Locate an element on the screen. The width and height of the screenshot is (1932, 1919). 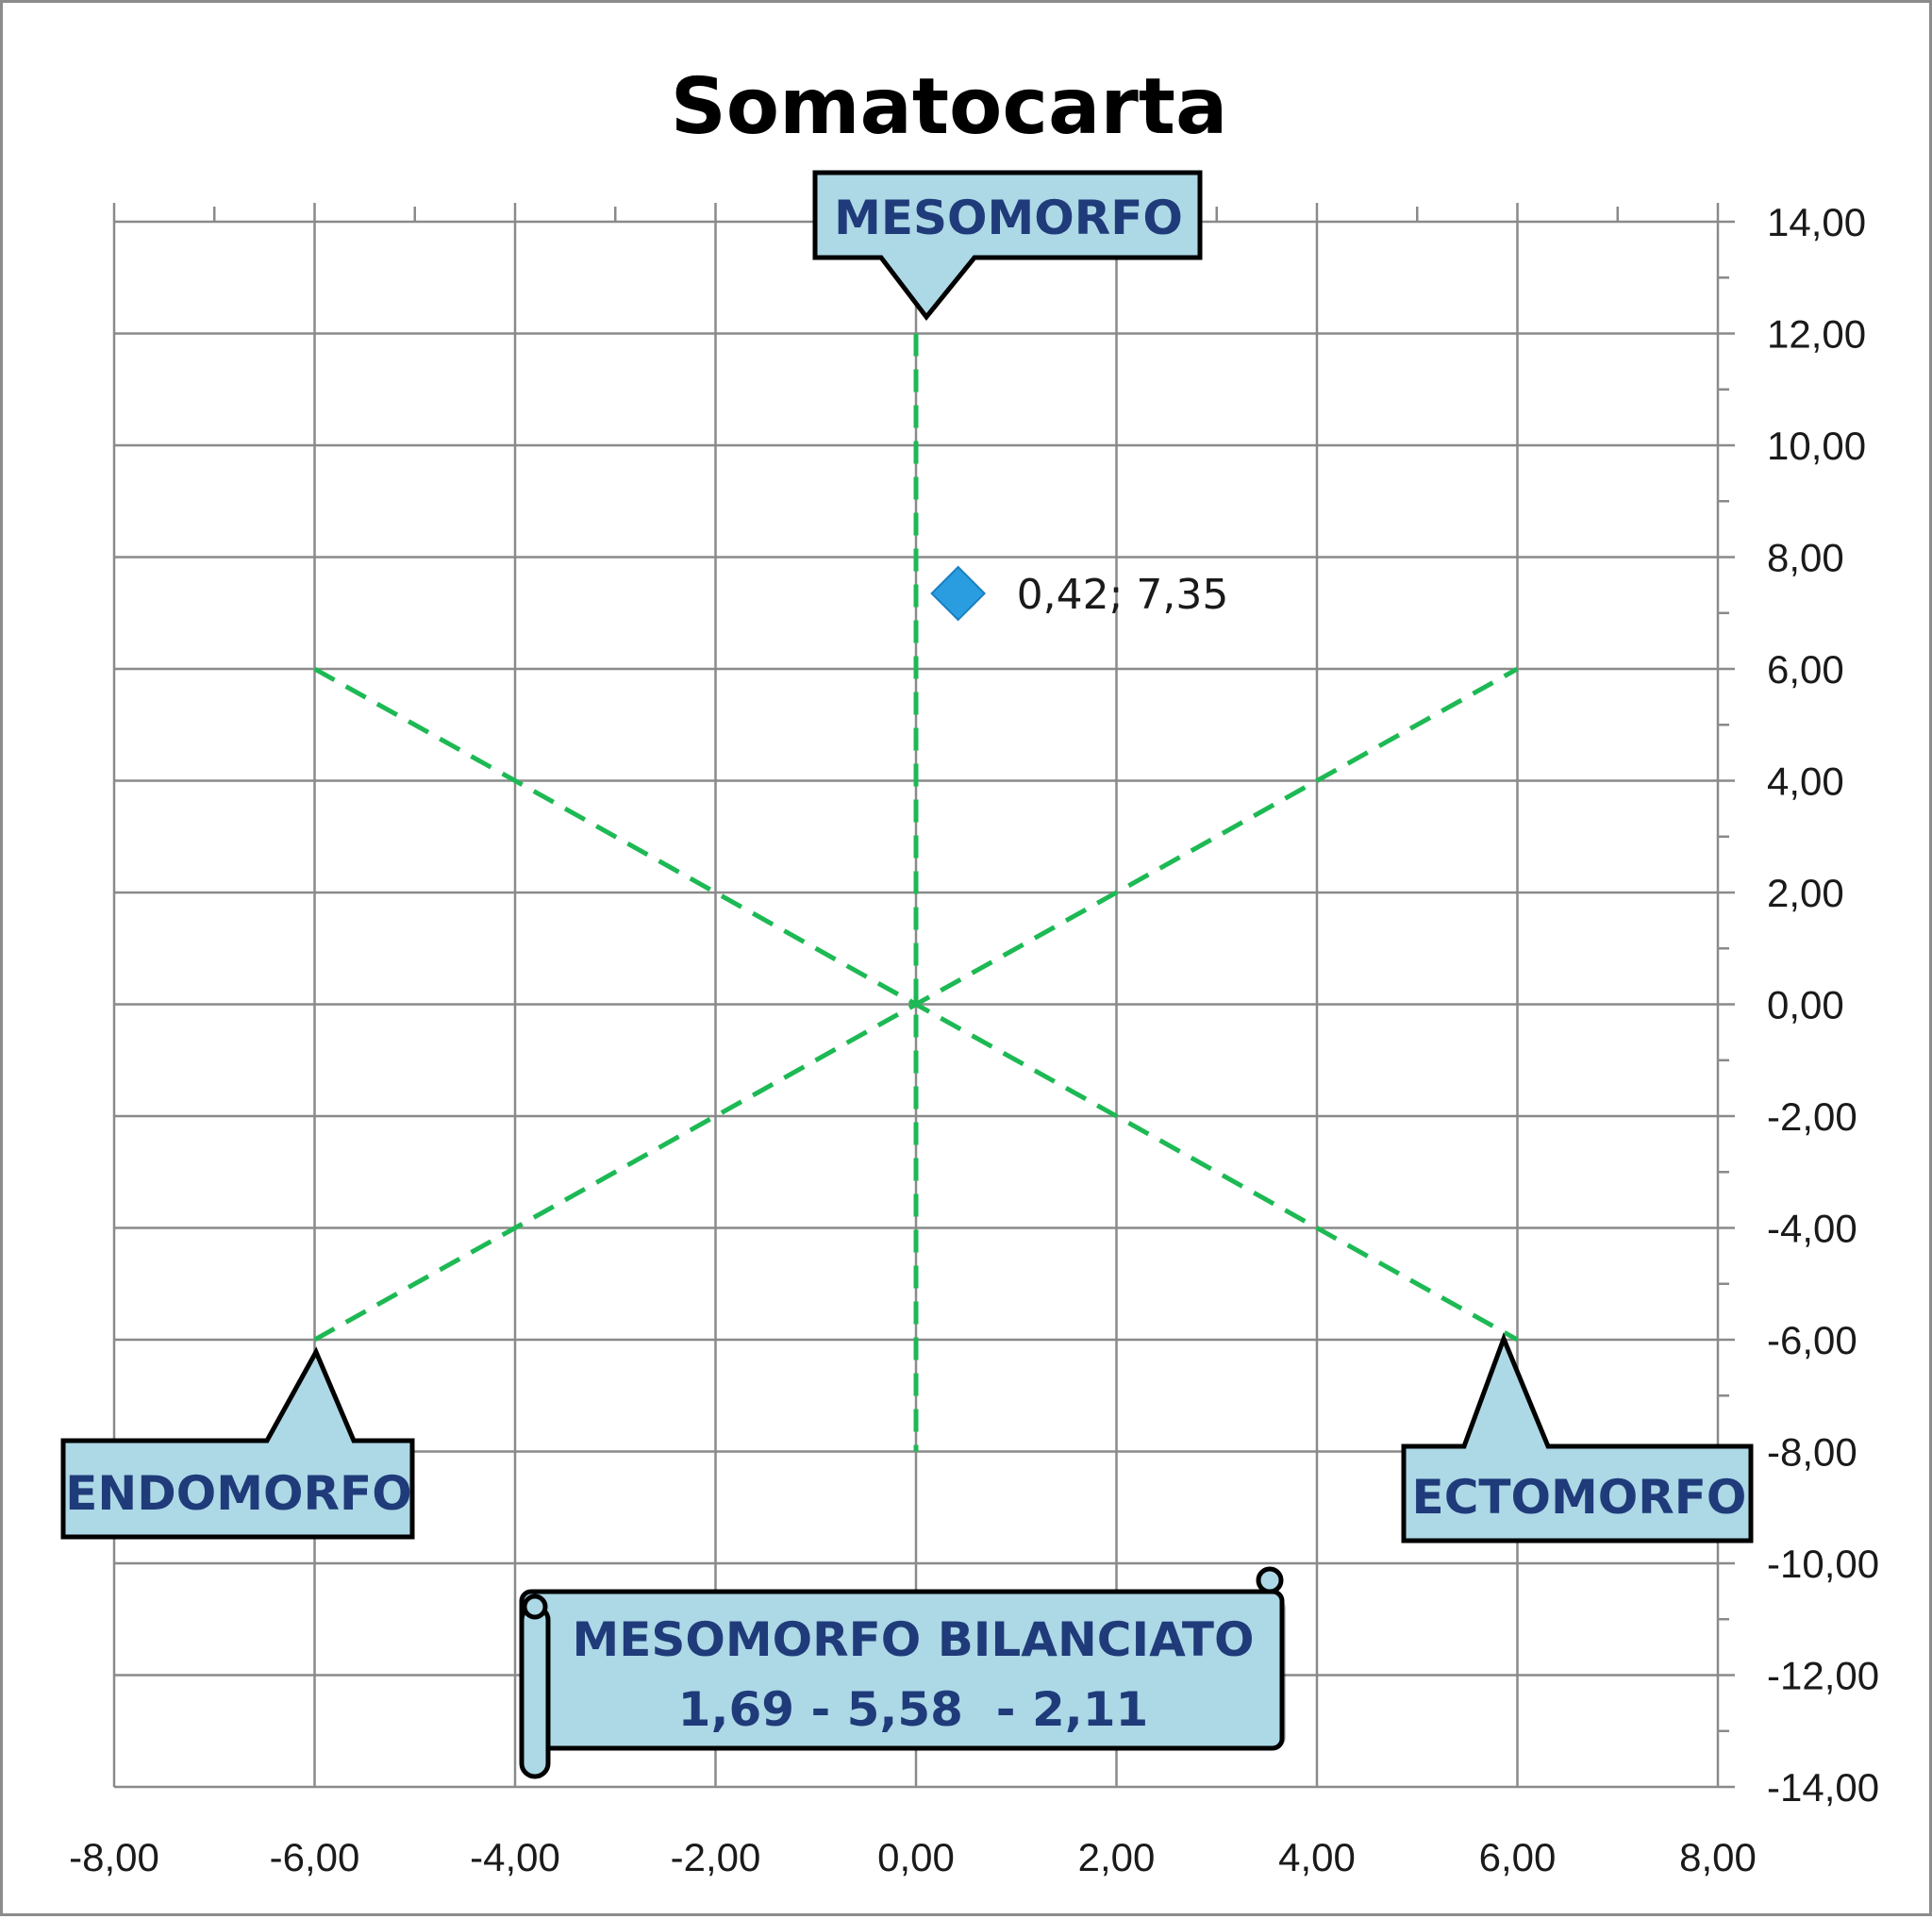
x-tick-label: -8,00 is located at coordinates (114, 1857).